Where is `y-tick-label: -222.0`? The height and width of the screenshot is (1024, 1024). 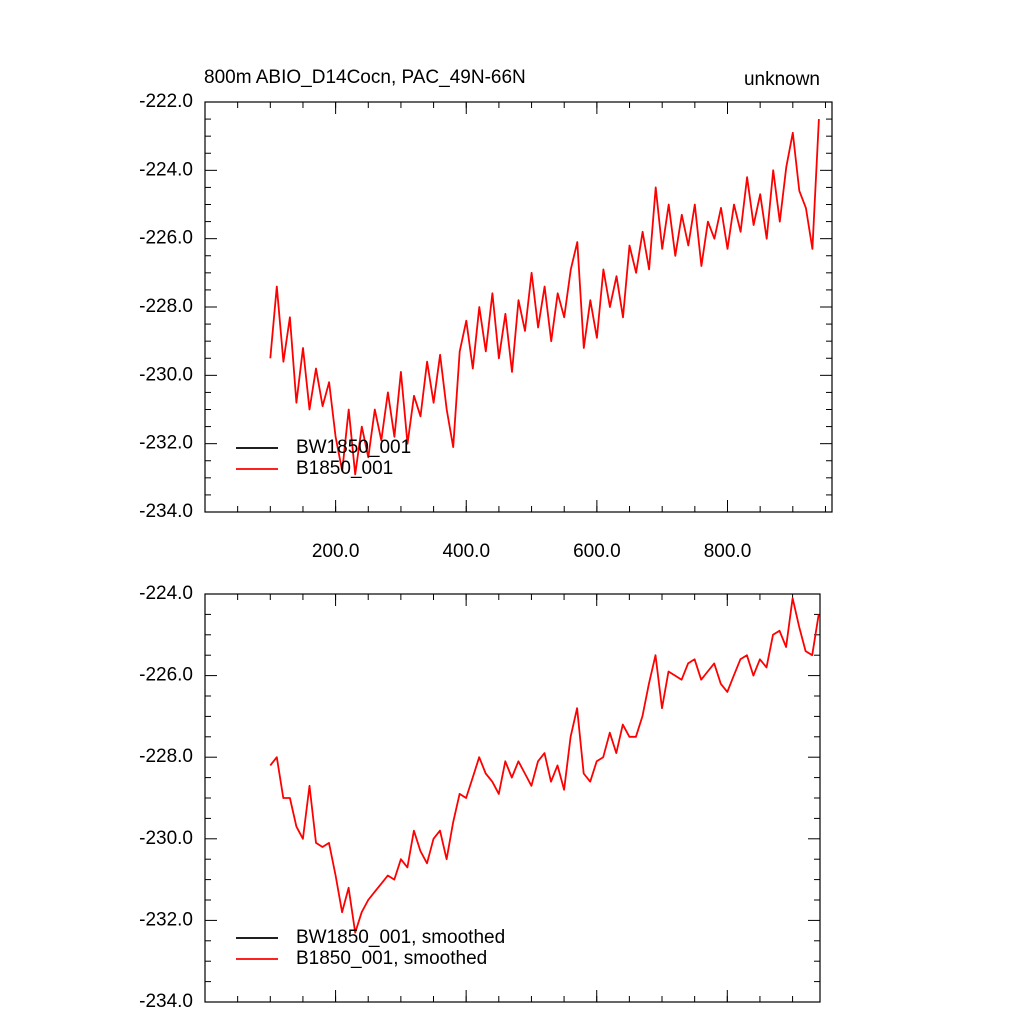
y-tick-label: -222.0 is located at coordinates (166, 101).